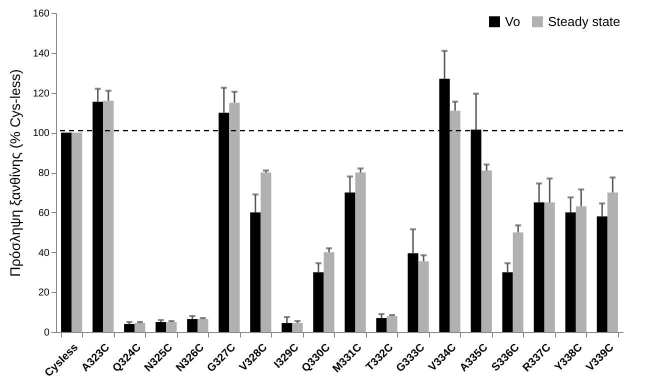  I want to click on y-tick-label: 20, so click(44, 293).